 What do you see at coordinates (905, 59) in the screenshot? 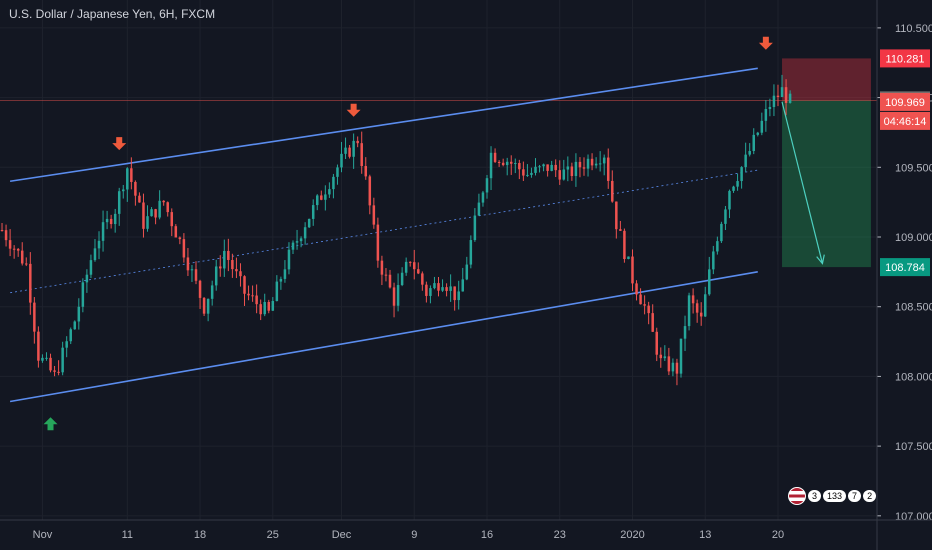
I see `price-label-stop: 110.281` at bounding box center [905, 59].